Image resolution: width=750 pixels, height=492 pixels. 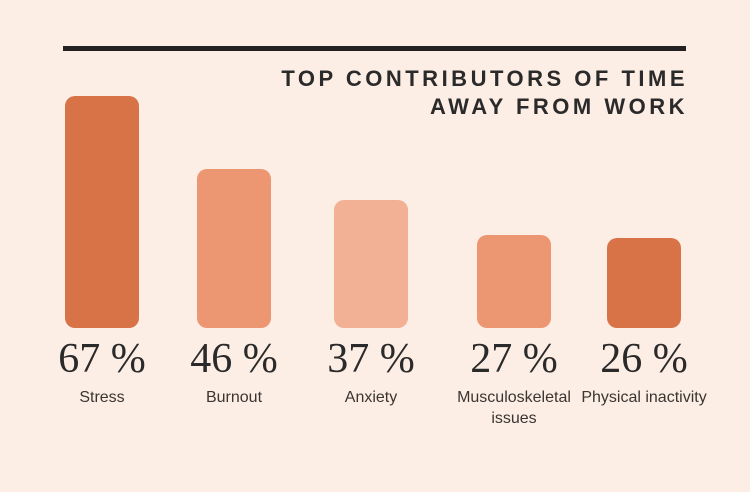 What do you see at coordinates (374, 48) in the screenshot?
I see `title-rule` at bounding box center [374, 48].